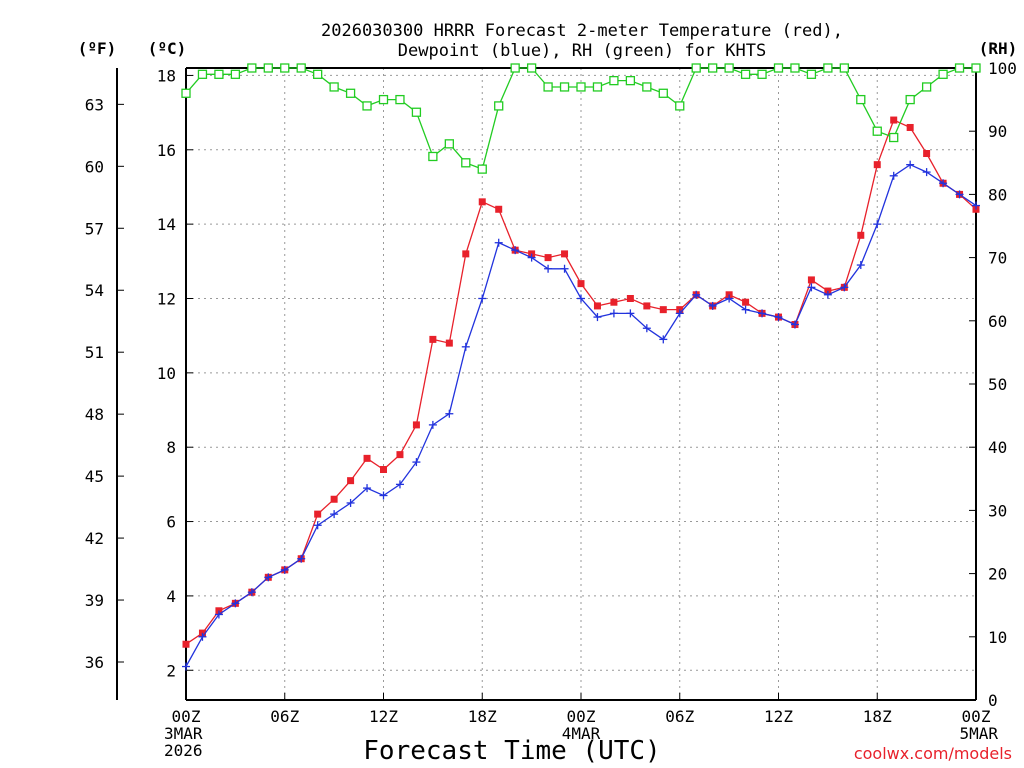 The width and height of the screenshot is (1024, 768). Describe the element at coordinates (166, 75) in the screenshot. I see `celsius-tick-label: 18` at that location.